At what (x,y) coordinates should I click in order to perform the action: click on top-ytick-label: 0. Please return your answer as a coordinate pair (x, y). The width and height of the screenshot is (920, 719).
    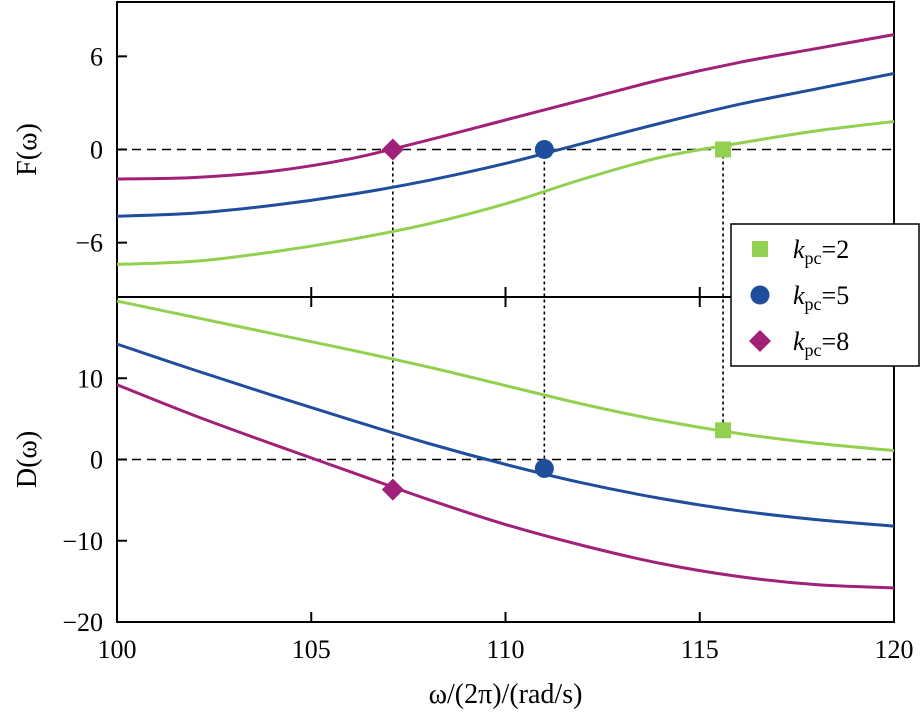
    Looking at the image, I should click on (96, 150).